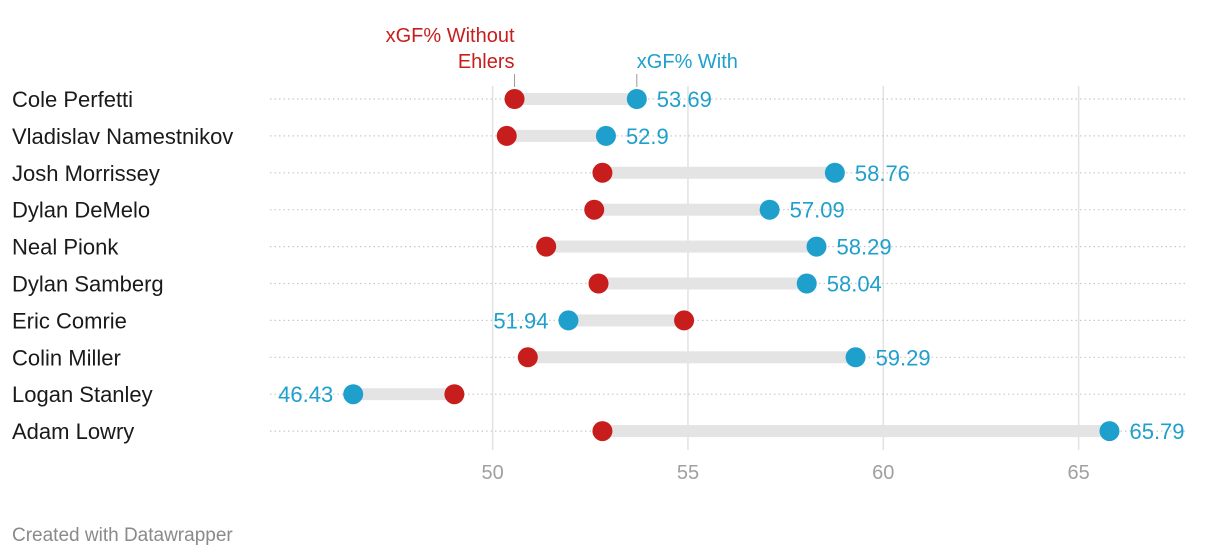 Image resolution: width=1220 pixels, height=558 pixels. Describe the element at coordinates (72, 99) in the screenshot. I see `player-name-label: Cole Perfetti` at that location.